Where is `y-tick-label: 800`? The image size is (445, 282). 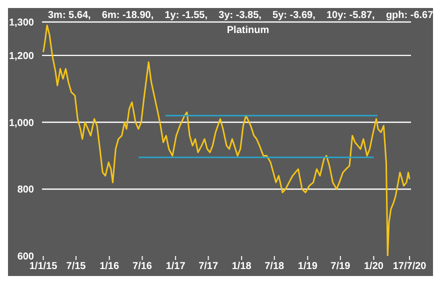 y-tick-label: 800 is located at coordinates (25, 190).